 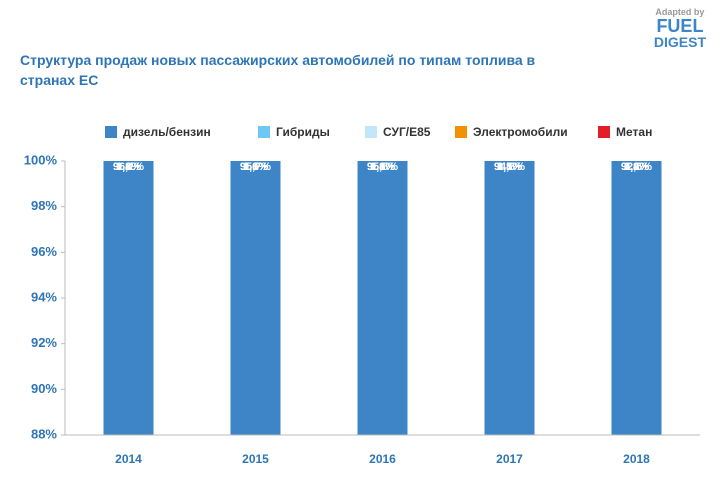 I want to click on value-label: 2,8%, so click(x=509, y=167).